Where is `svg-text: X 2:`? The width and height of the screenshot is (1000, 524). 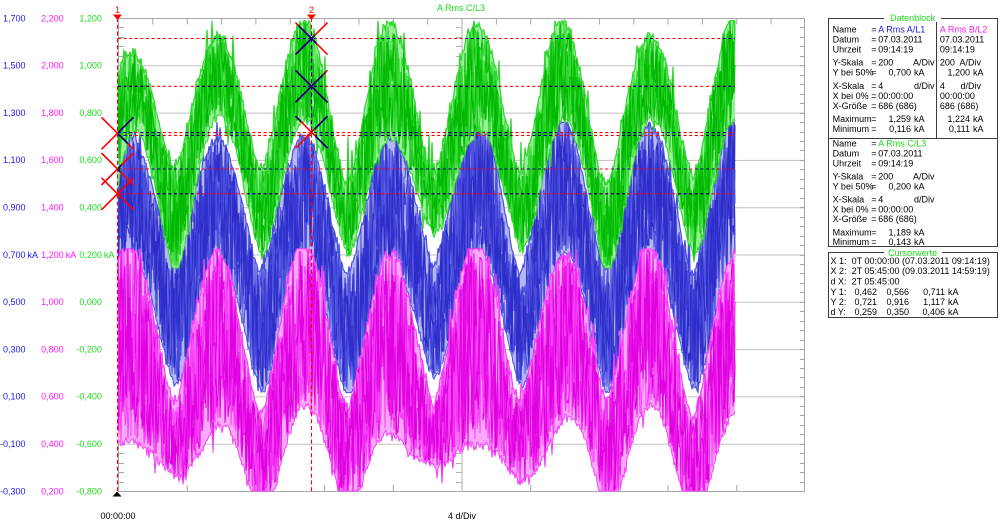
svg-text: X 2: is located at coordinates (839, 271).